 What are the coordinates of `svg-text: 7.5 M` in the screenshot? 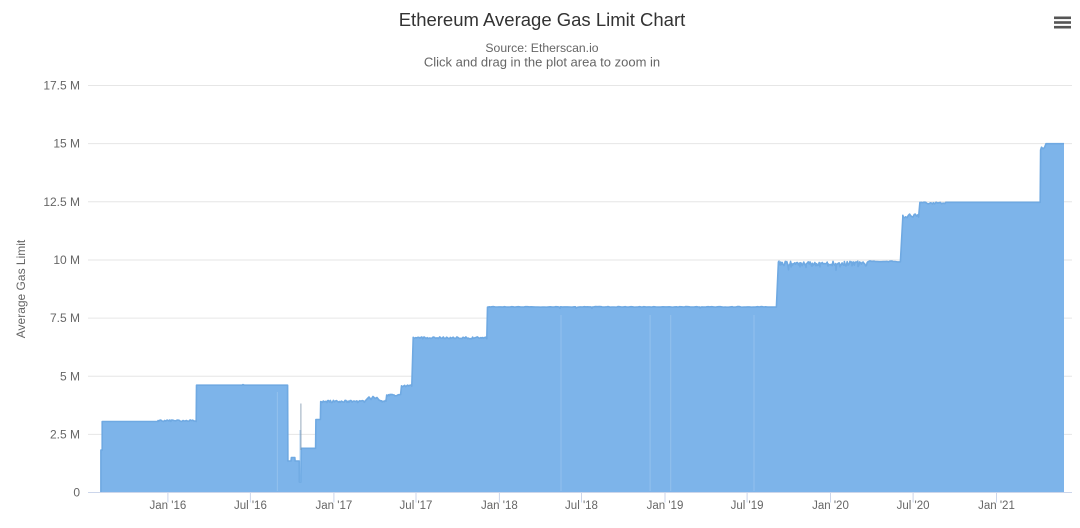 It's located at (65, 318).